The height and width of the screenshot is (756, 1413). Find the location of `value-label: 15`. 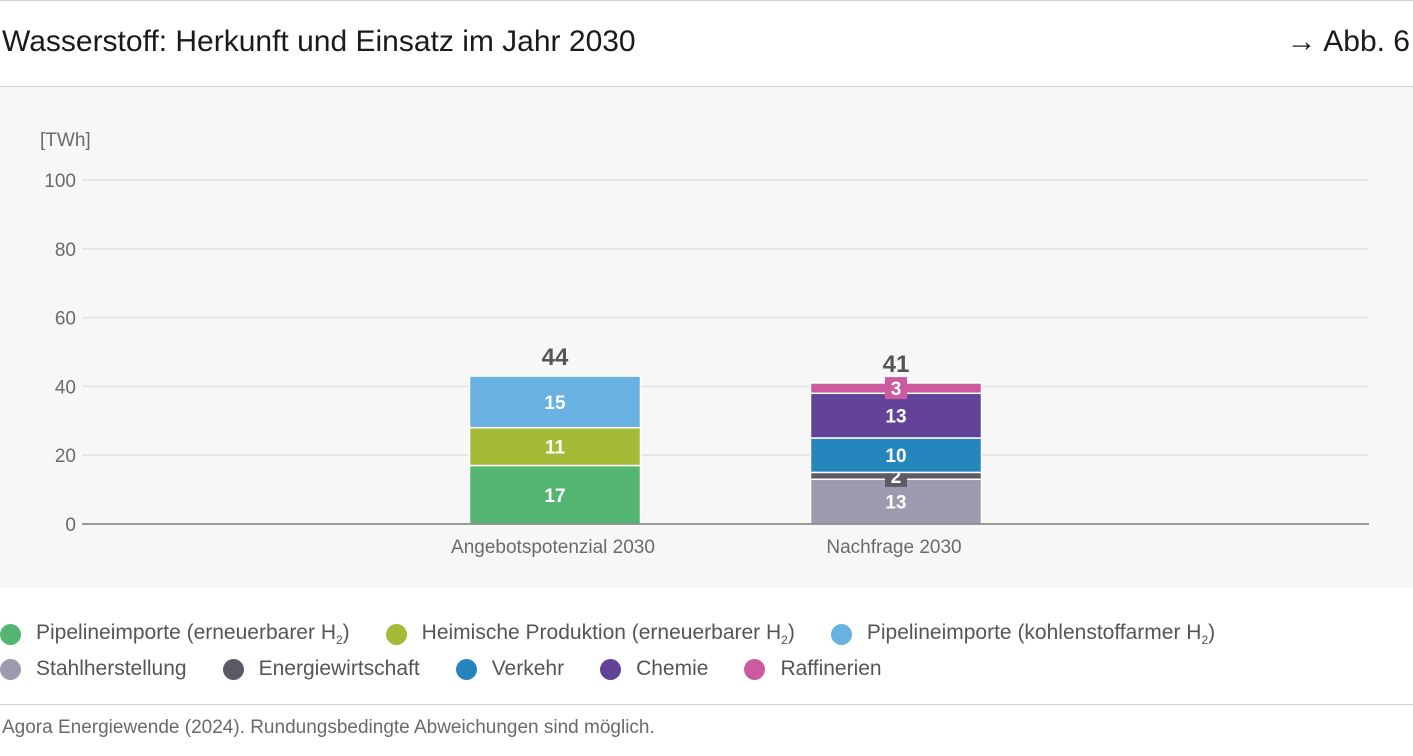

value-label: 15 is located at coordinates (555, 403).